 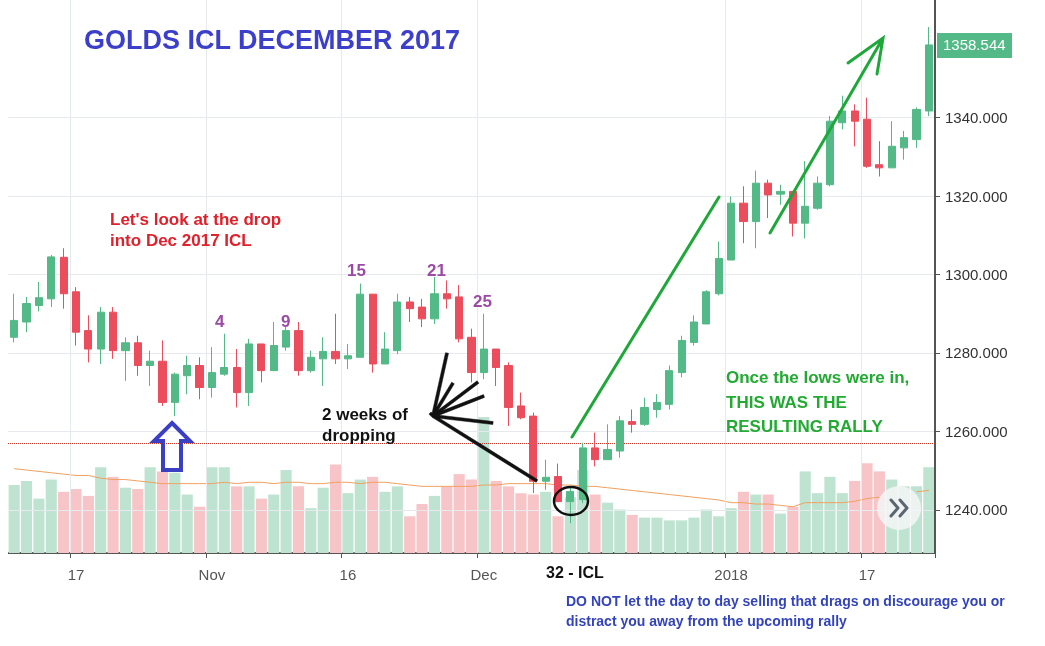 I want to click on annotation: Once the lows were in, THIS WAS THE RESULTING RALLY, so click(x=818, y=403).